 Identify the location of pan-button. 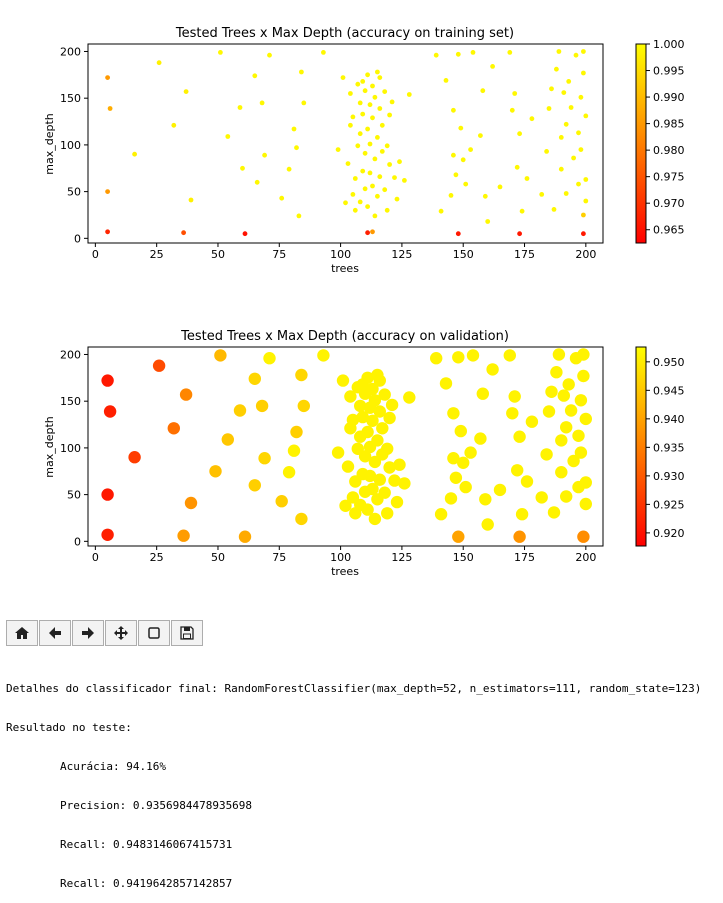
(121, 633).